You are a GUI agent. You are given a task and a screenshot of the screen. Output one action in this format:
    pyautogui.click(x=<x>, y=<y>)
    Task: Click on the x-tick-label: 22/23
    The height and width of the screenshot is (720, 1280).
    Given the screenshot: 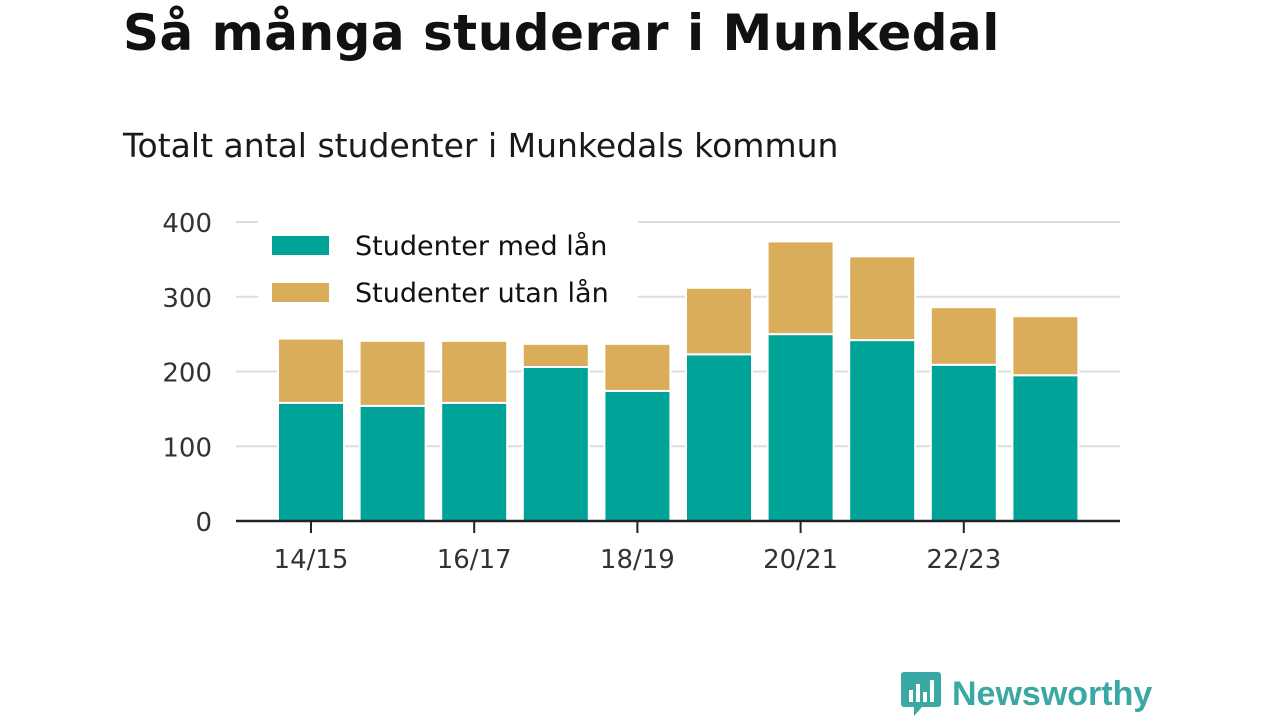 What is the action you would take?
    pyautogui.click(x=963, y=560)
    